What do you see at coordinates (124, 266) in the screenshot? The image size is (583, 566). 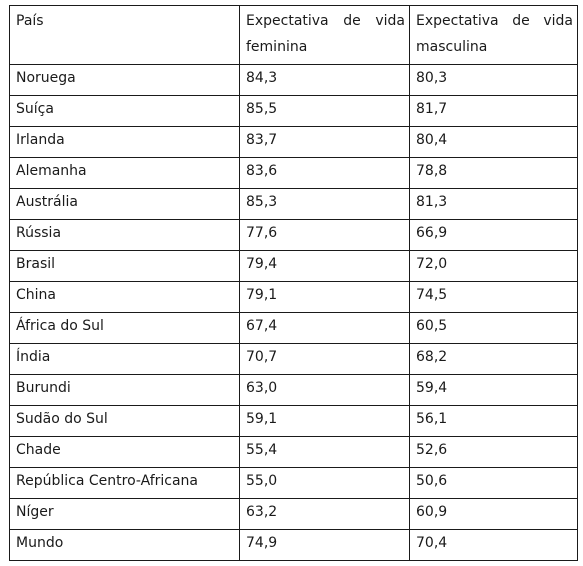 I see `country-cell: Brasil` at bounding box center [124, 266].